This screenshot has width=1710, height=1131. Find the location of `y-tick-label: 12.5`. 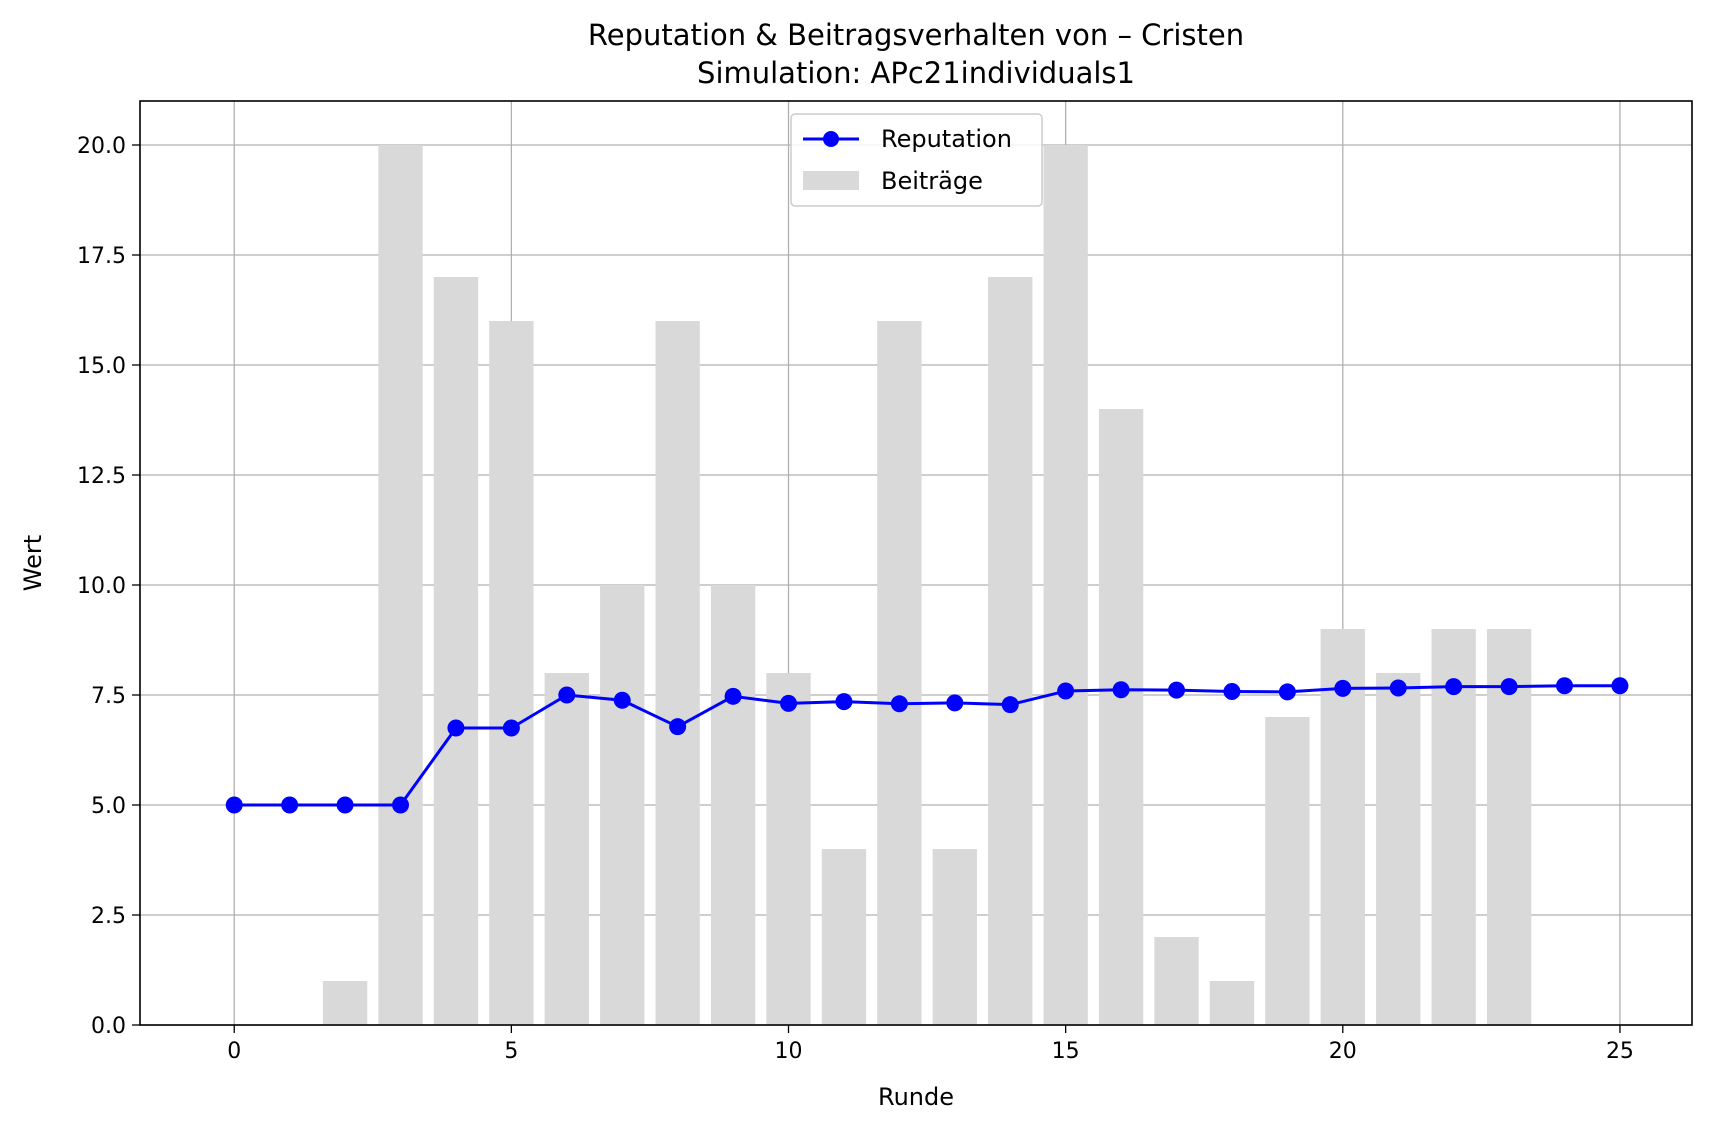

y-tick-label: 12.5 is located at coordinates (101, 476).